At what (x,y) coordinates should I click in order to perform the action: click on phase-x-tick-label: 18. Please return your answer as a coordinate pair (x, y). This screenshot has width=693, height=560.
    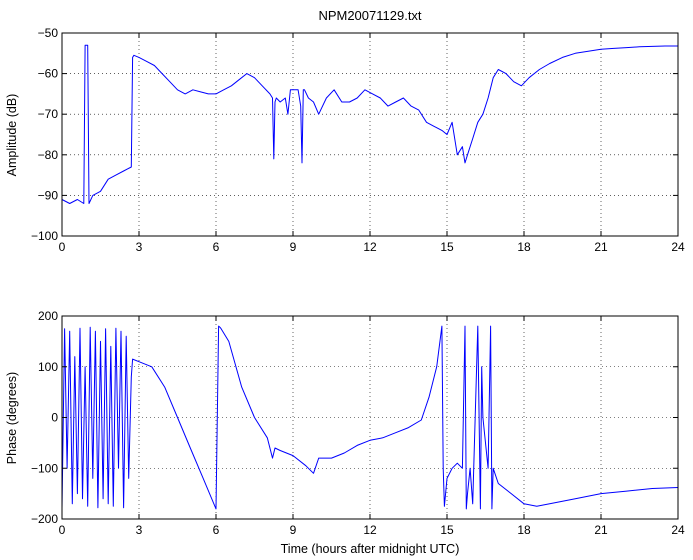
    Looking at the image, I should click on (524, 530).